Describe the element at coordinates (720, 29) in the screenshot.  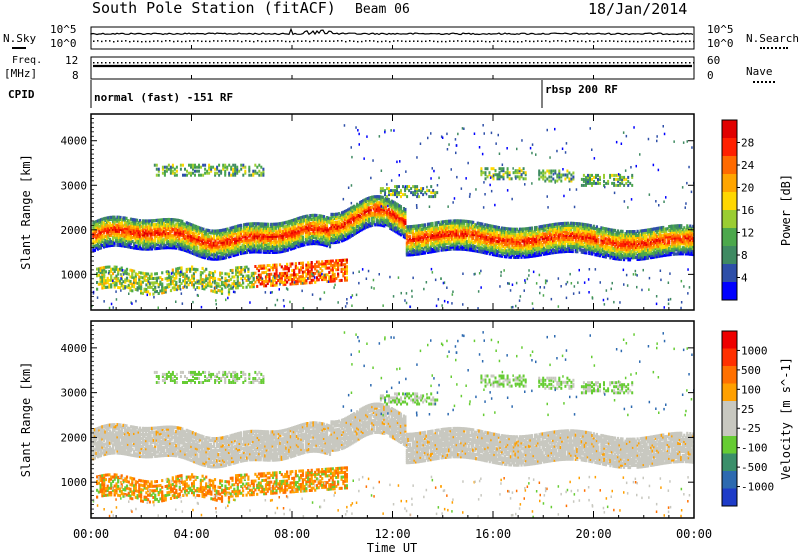
I see `noise-right-tick-top: 10^5` at that location.